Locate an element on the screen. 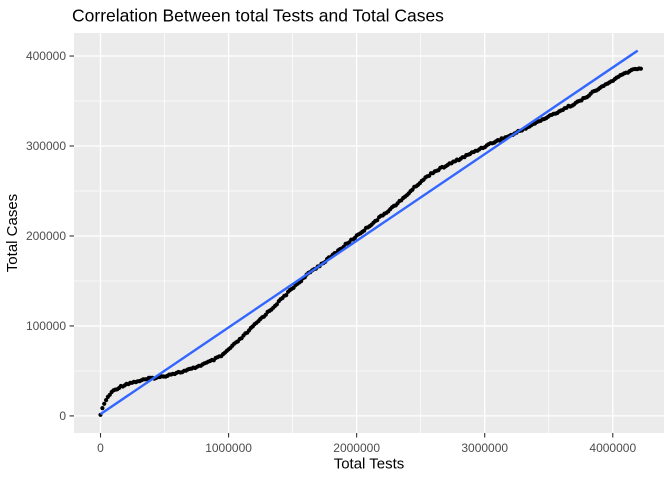 This screenshot has height=485, width=672. y-axis-title: Total Cases is located at coordinates (12, 233).